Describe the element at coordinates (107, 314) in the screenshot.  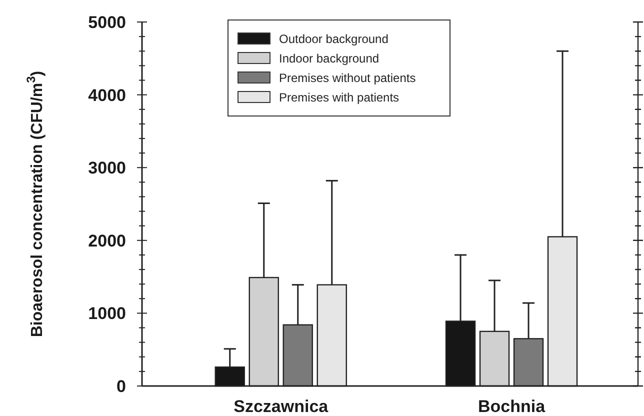
I see `y-tick-label: 1000` at that location.